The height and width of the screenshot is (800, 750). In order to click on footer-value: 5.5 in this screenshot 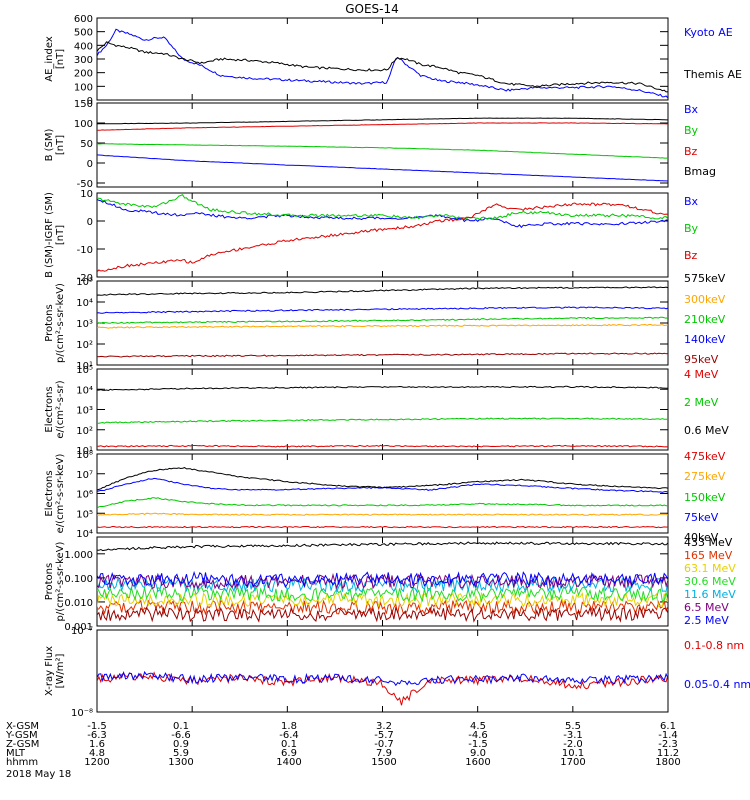, I will do `click(573, 726)`.